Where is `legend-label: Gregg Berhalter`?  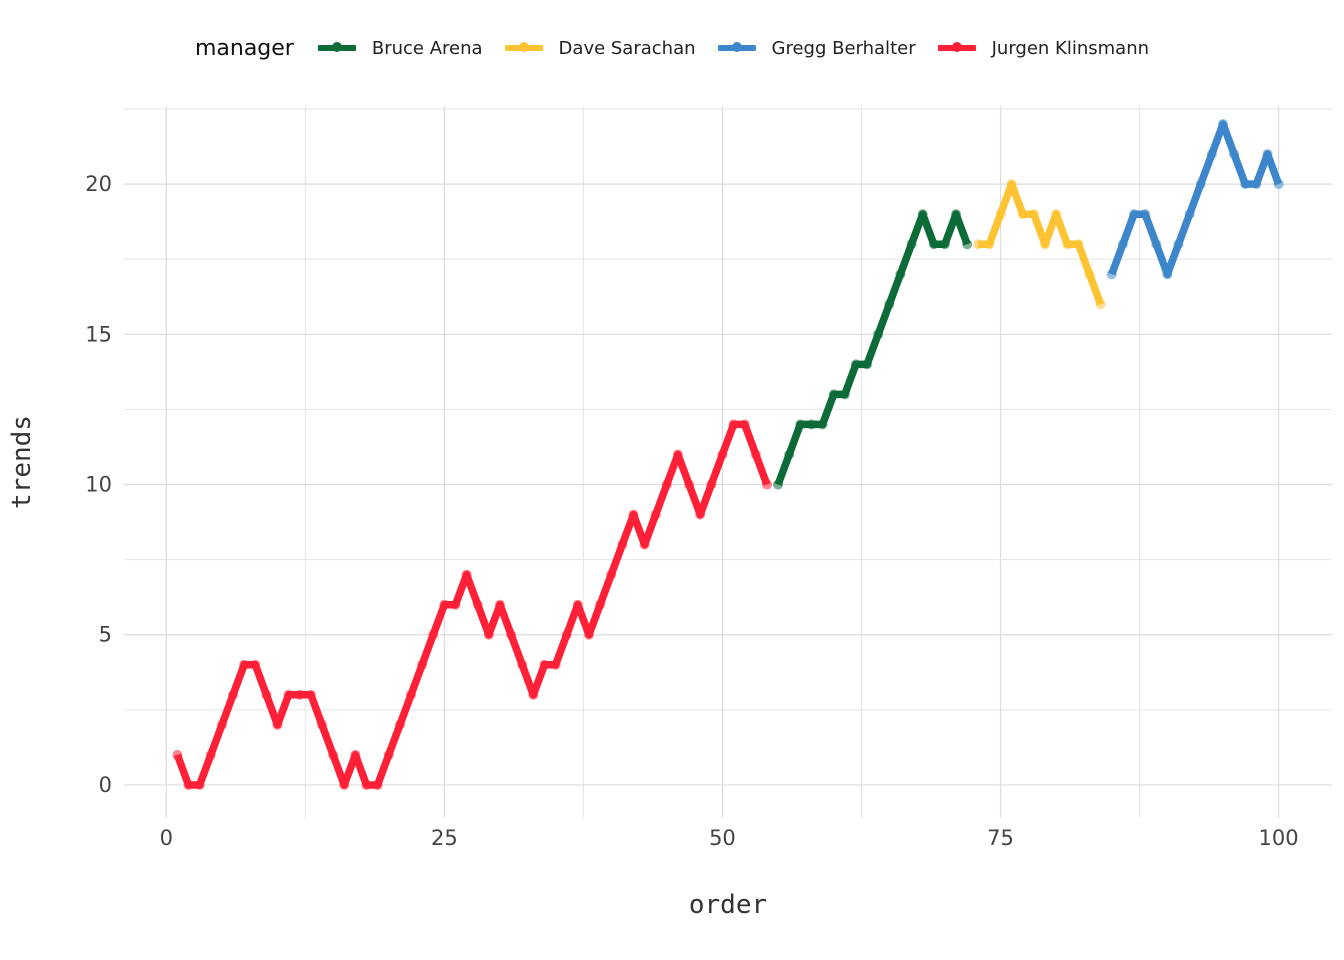 legend-label: Gregg Berhalter is located at coordinates (843, 48).